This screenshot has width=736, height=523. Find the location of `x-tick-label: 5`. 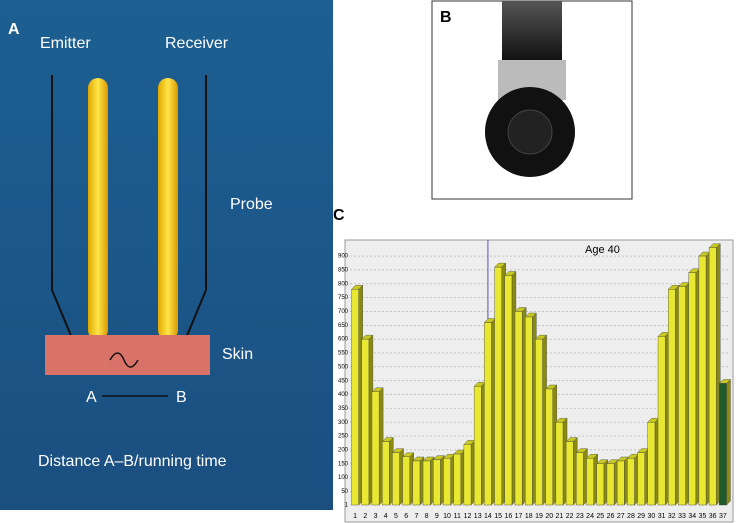

x-tick-label: 5 is located at coordinates (396, 516).